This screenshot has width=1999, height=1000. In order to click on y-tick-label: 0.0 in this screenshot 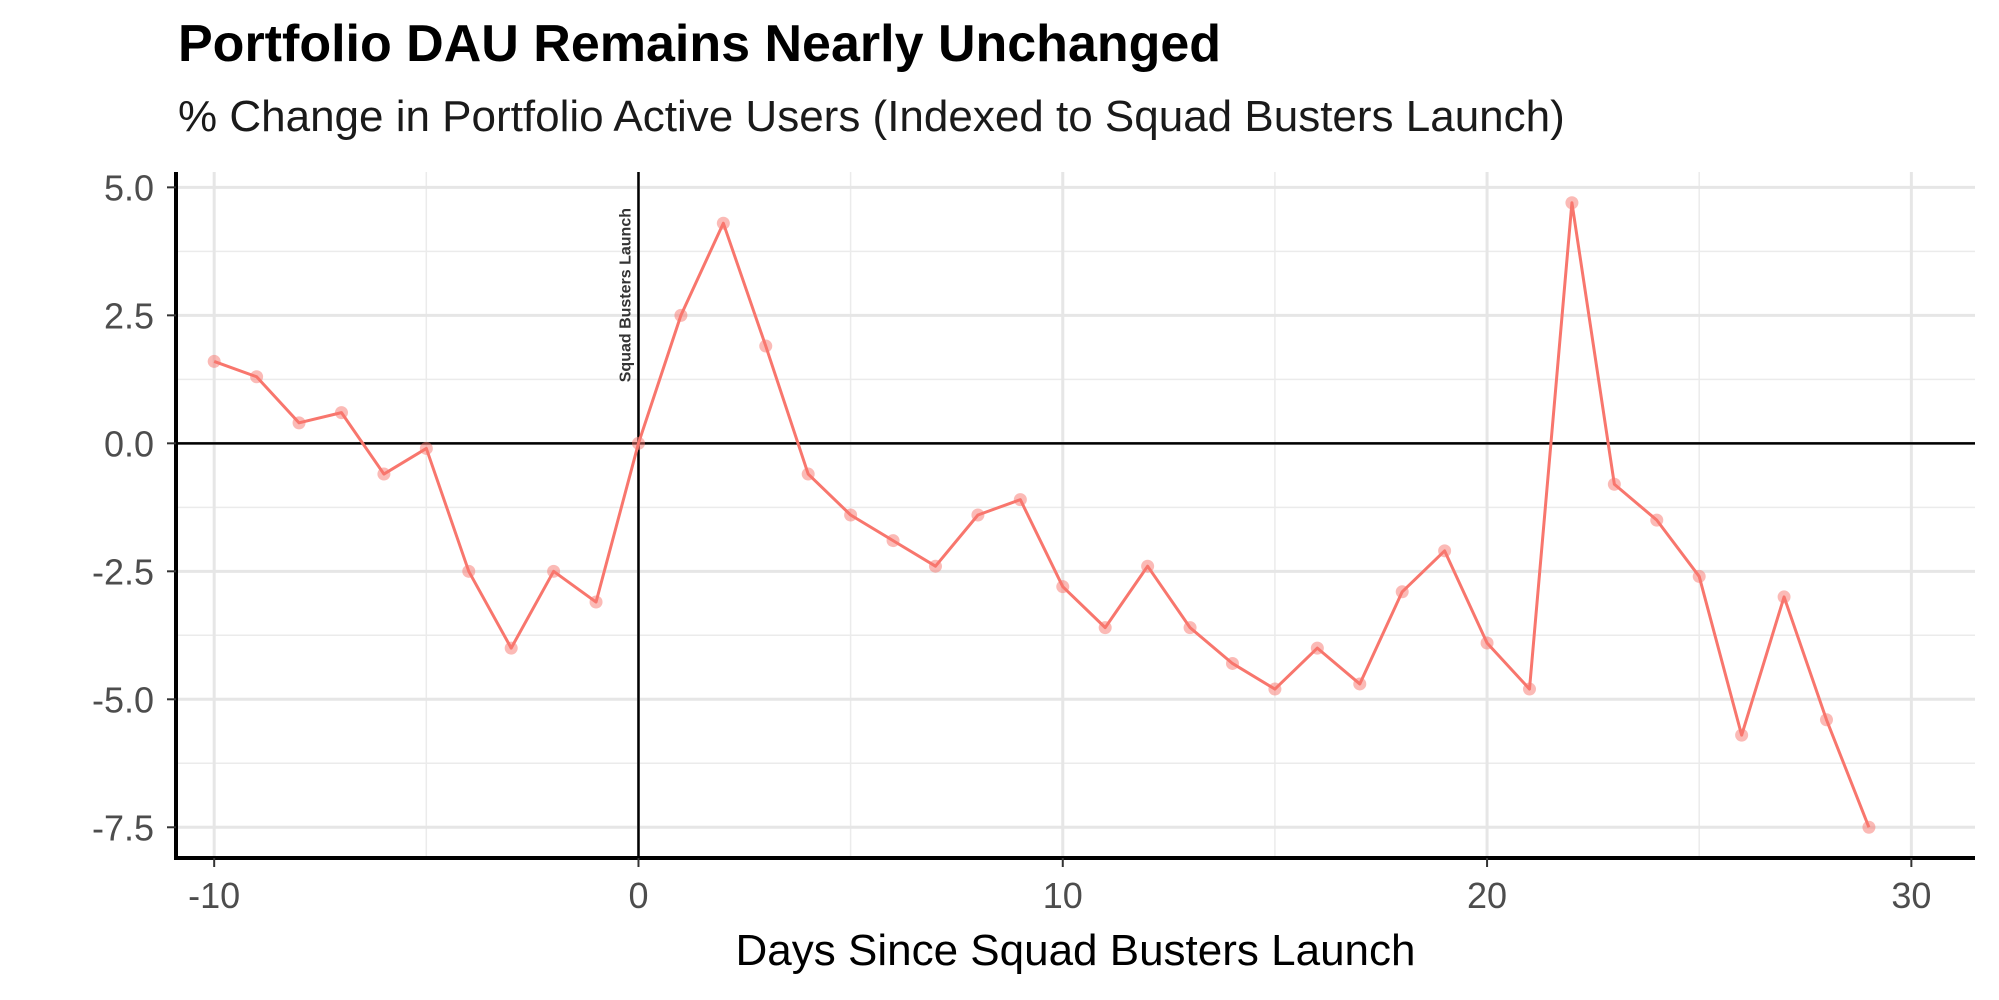, I will do `click(129, 443)`.